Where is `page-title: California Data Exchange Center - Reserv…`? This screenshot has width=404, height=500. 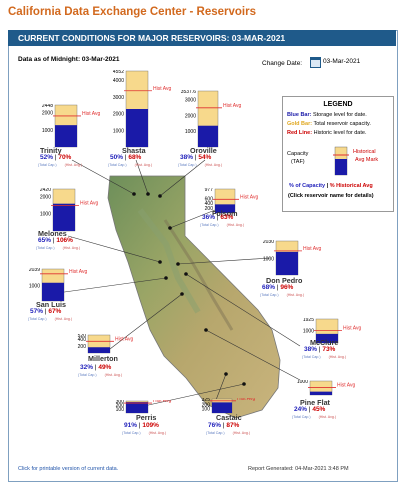 page-title: California Data Exchange Center - Reserv… is located at coordinates (132, 12).